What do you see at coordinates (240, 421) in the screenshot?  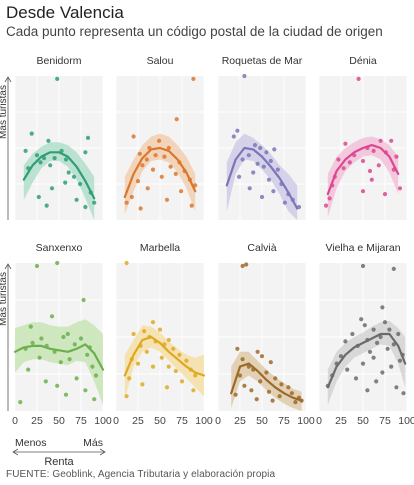 I see `x-tick-label: 25` at bounding box center [240, 421].